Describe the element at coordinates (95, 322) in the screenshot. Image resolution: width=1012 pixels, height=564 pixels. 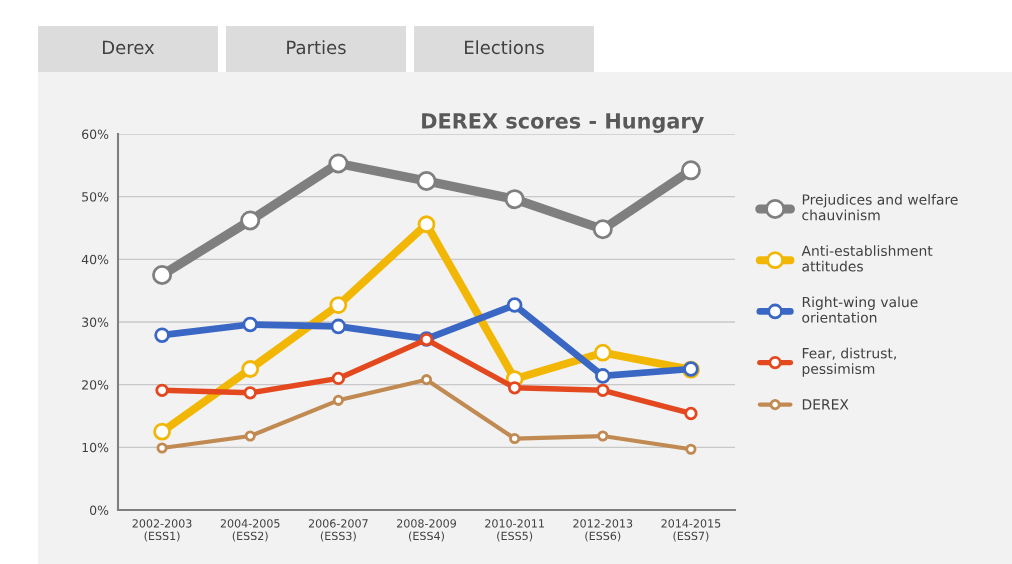
I see `y-tick-label: 30%` at that location.